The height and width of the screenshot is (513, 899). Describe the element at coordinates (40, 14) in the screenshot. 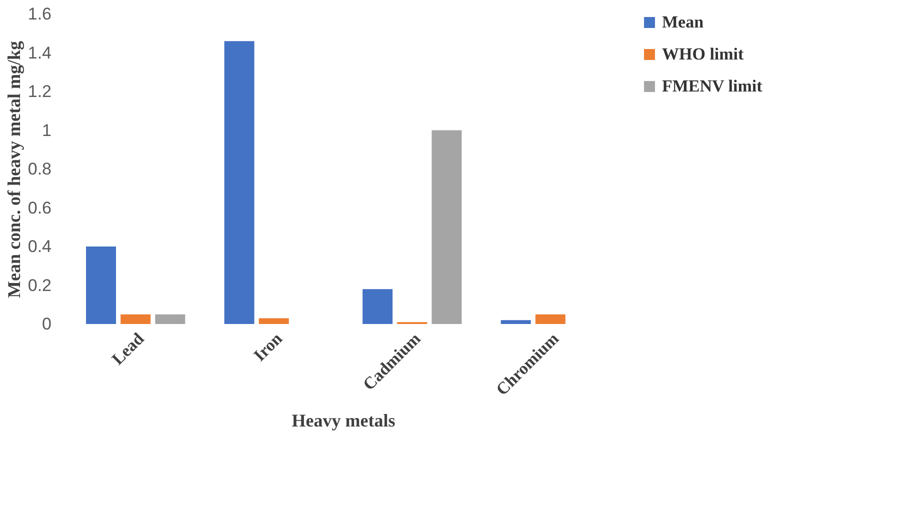

I see `y-tick-label: 1.6` at that location.